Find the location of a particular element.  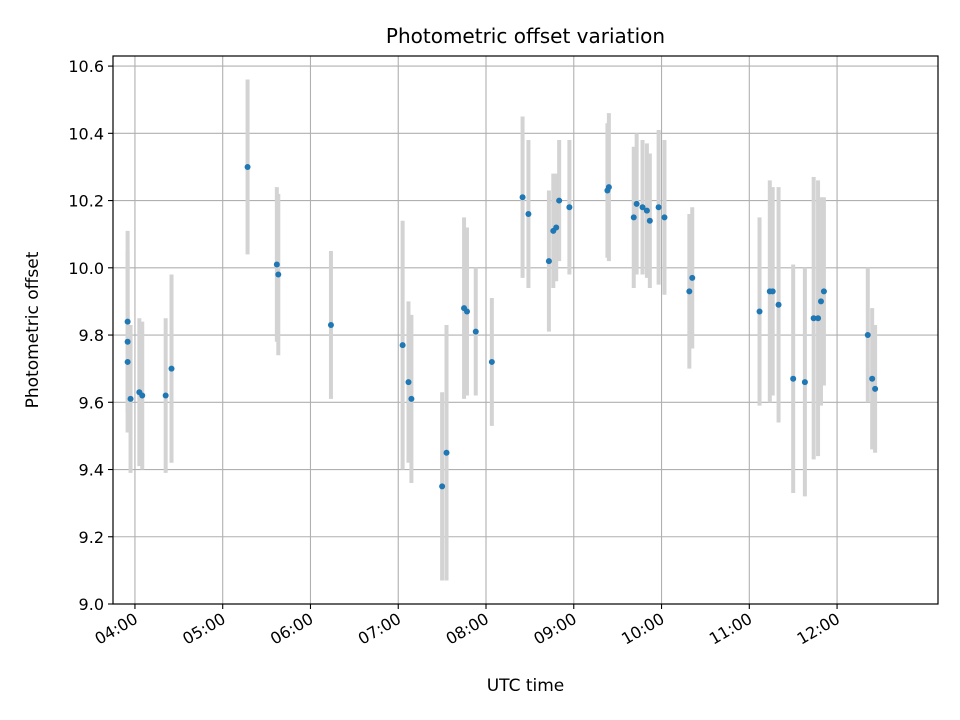

y-axis-title: Photometric offset is located at coordinates (33, 329).